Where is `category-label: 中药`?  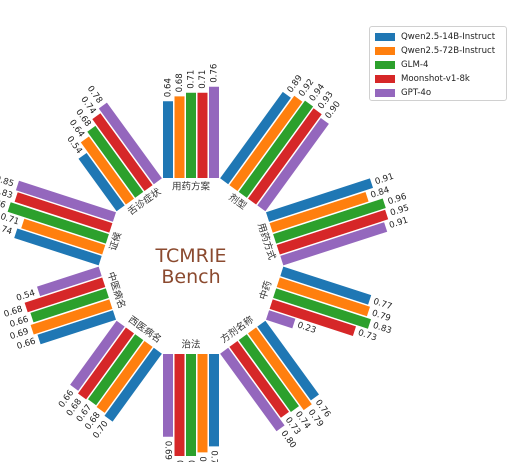 category-label: 中药 is located at coordinates (265, 290).